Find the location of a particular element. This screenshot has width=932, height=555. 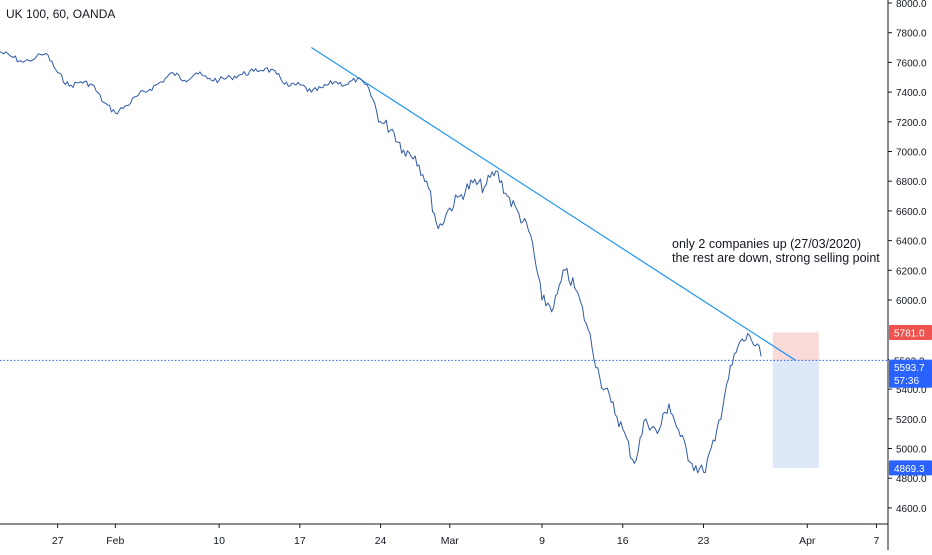

axis-badge-label: 5781.0 is located at coordinates (909, 334).